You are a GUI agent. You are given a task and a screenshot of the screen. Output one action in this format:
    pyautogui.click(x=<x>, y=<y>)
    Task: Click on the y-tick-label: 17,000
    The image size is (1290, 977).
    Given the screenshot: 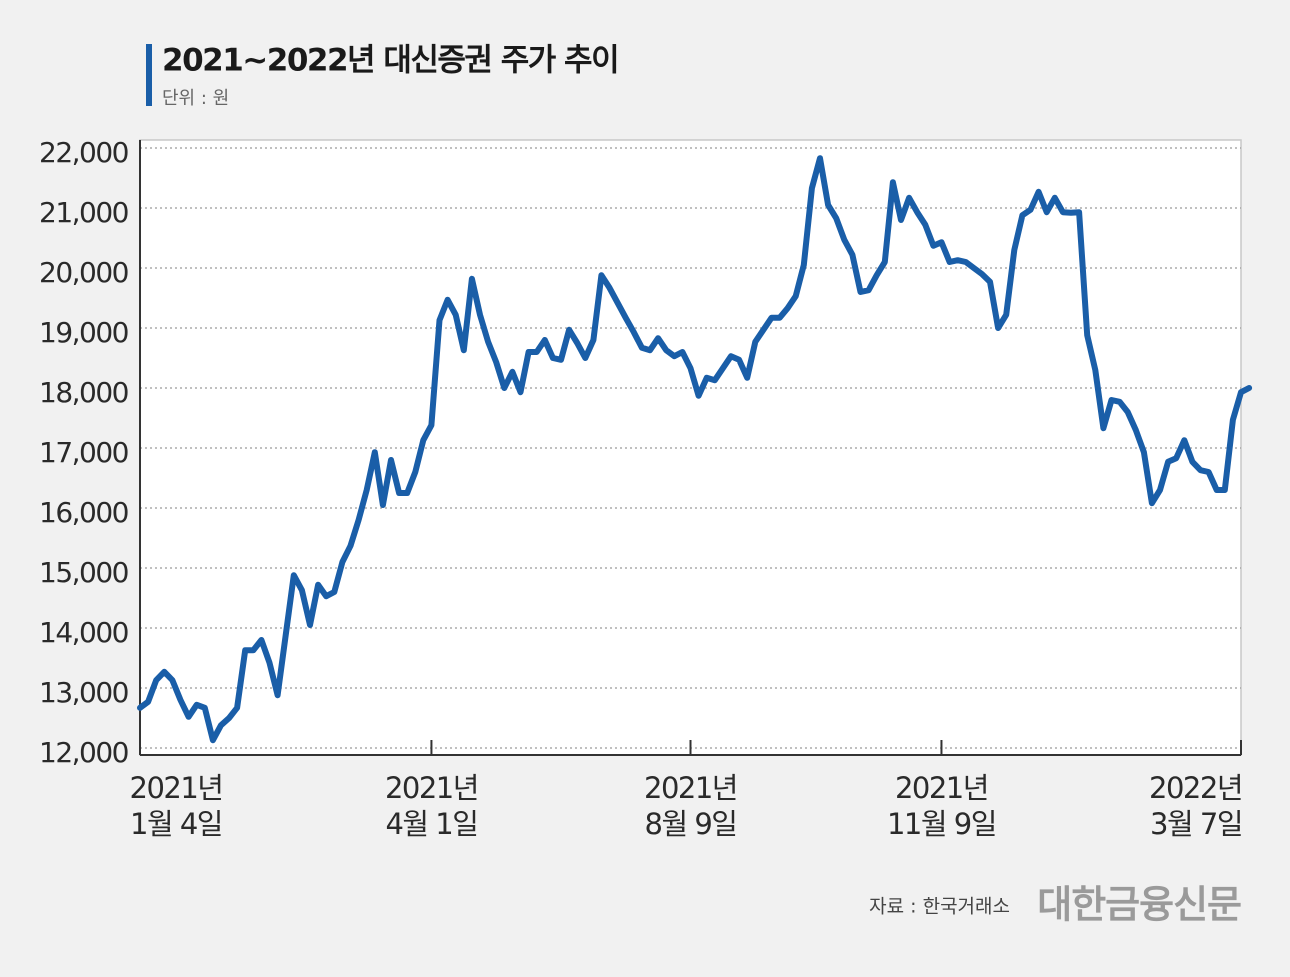 What is the action you would take?
    pyautogui.click(x=83, y=452)
    